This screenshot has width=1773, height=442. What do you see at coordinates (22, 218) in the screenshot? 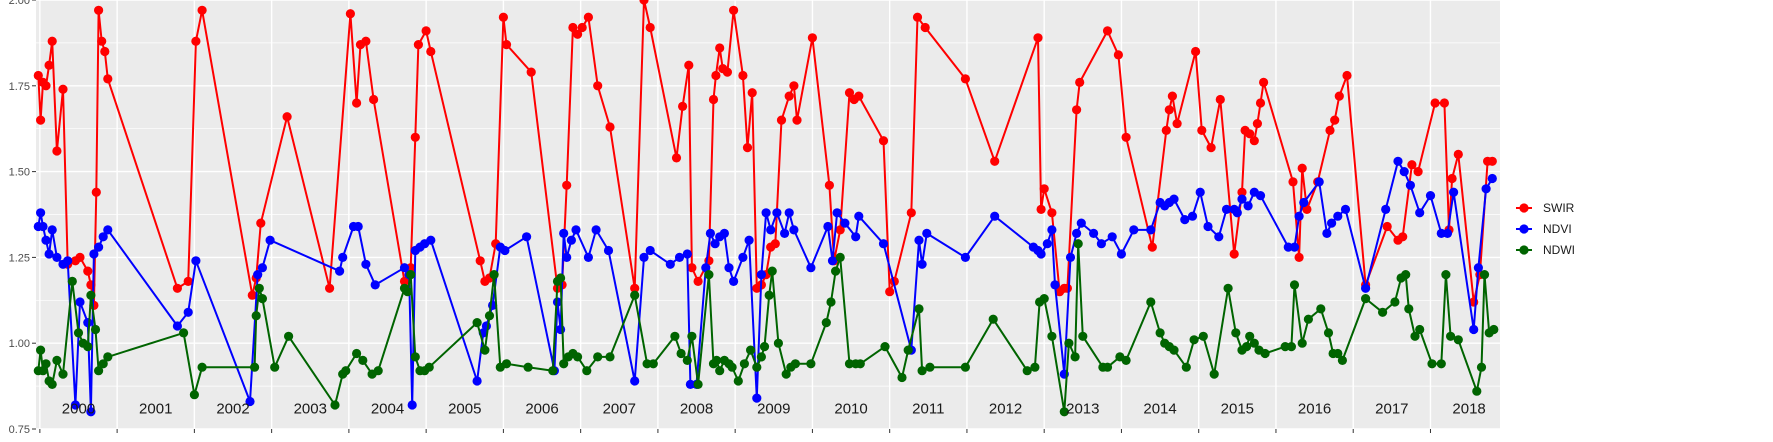
I see `y-axis: 0.75 1.00 1.25 1.50 1.75 2.00` at bounding box center [22, 218].